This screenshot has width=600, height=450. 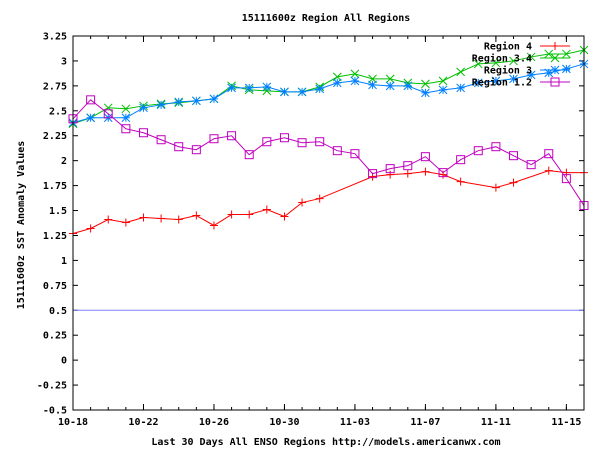 I want to click on y-tick-label: 0.25, so click(x=55, y=336).